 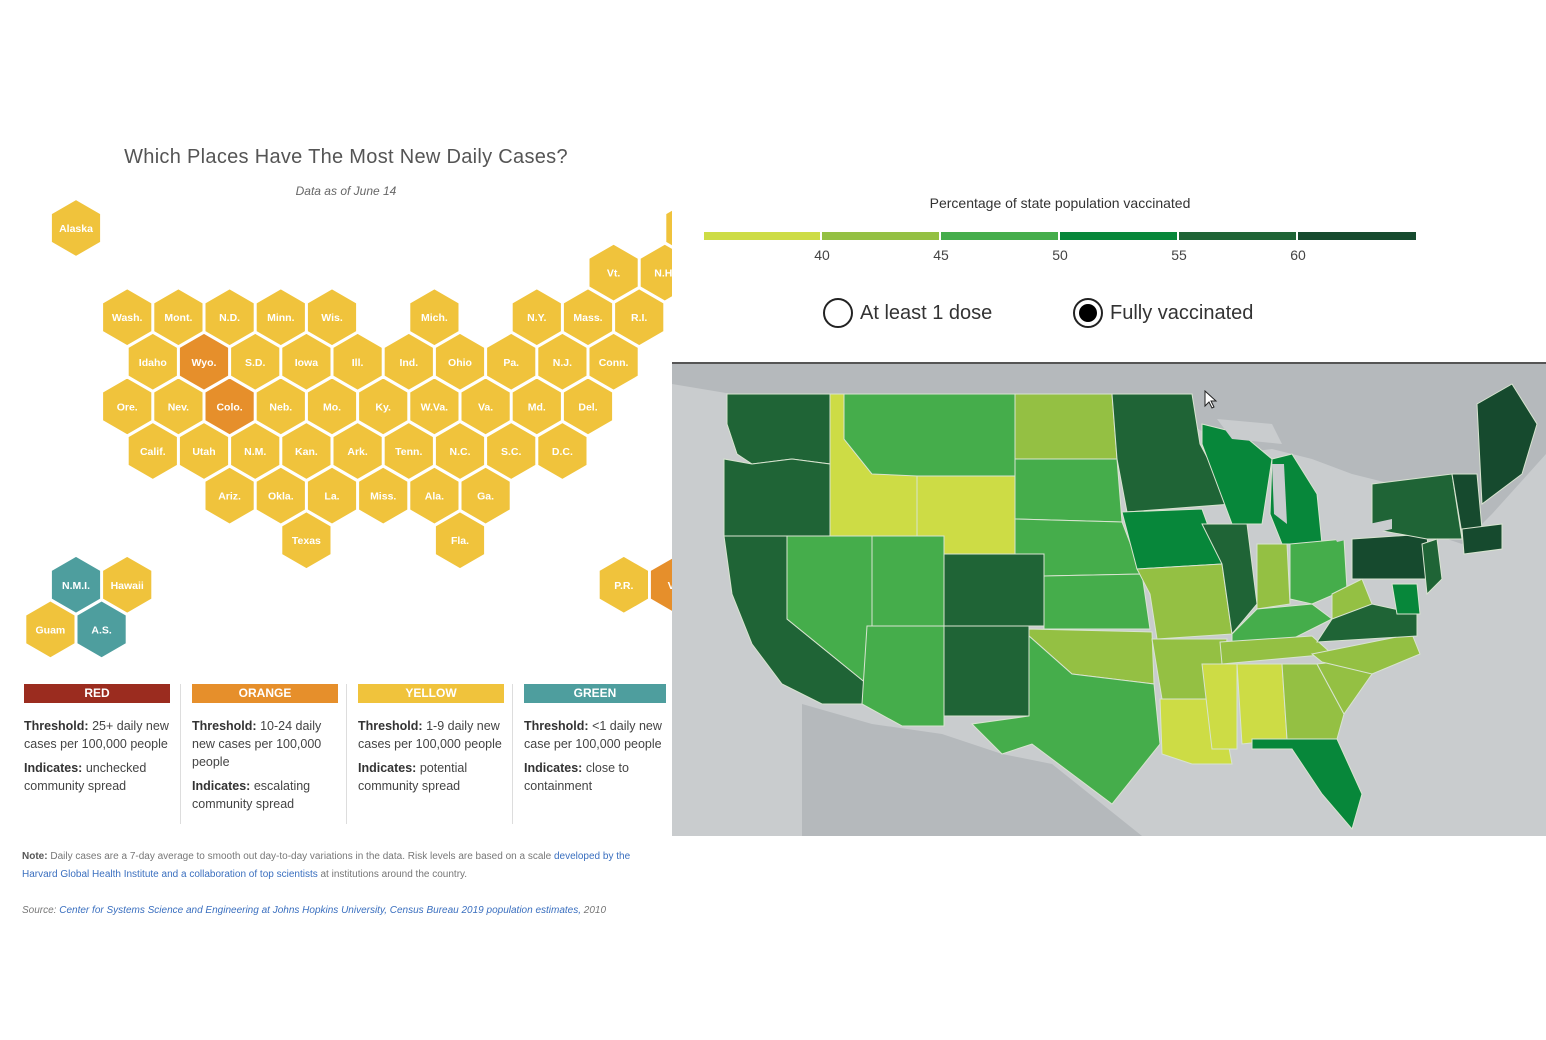 I want to click on hex-tile: Del., so click(x=588, y=406).